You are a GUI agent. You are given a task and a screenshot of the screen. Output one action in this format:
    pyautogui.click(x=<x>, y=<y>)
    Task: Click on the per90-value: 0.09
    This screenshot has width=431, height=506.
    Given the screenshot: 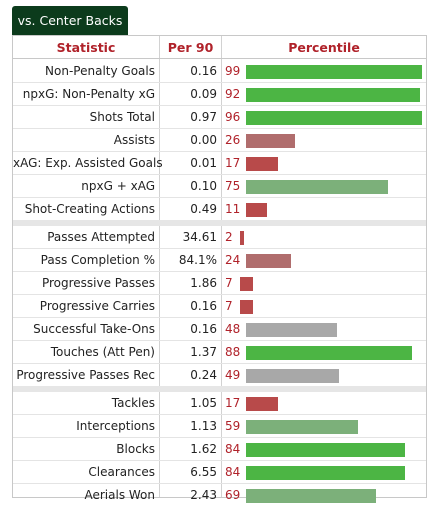 What is the action you would take?
    pyautogui.click(x=203, y=94)
    